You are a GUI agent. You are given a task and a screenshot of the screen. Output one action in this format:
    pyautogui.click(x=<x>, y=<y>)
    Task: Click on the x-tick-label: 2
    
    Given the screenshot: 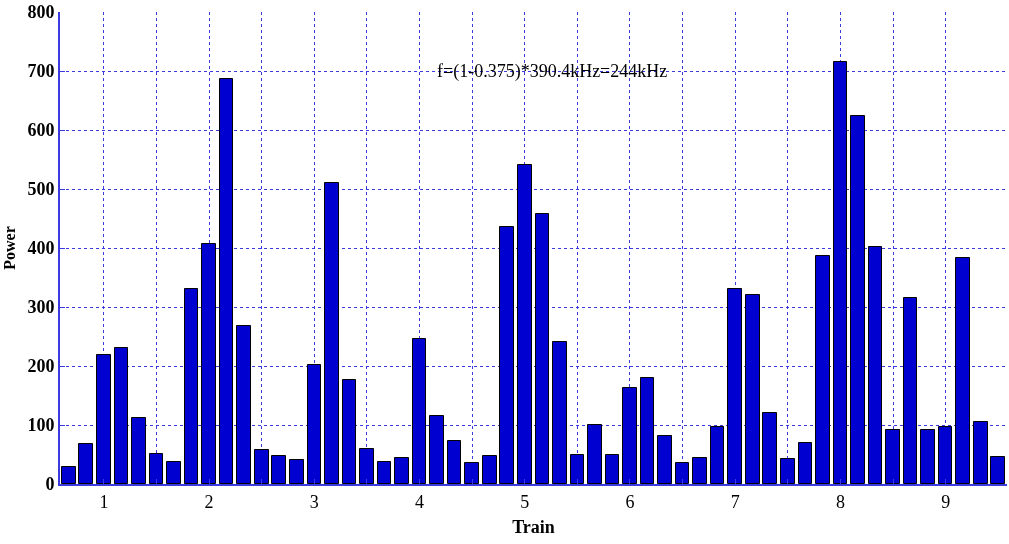 What is the action you would take?
    pyautogui.click(x=209, y=501)
    